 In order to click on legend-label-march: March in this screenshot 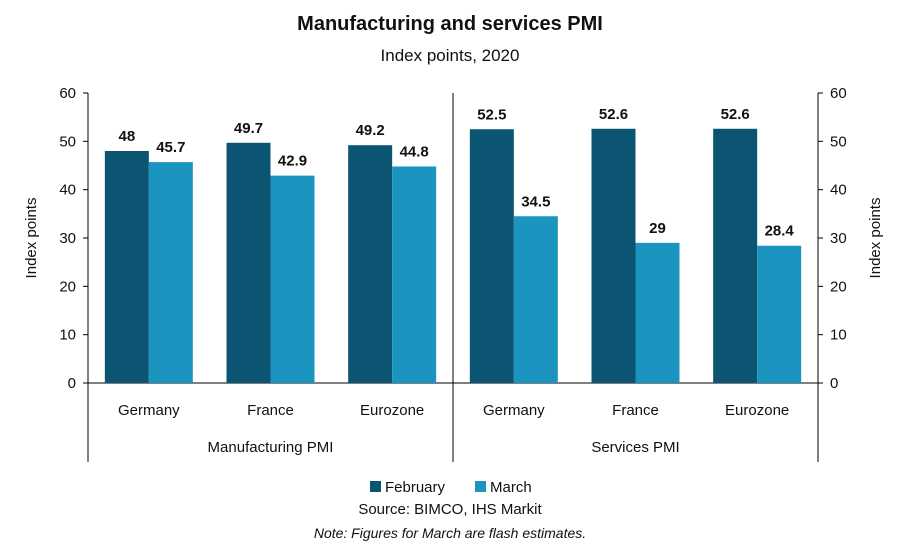, I will do `click(511, 487)`.